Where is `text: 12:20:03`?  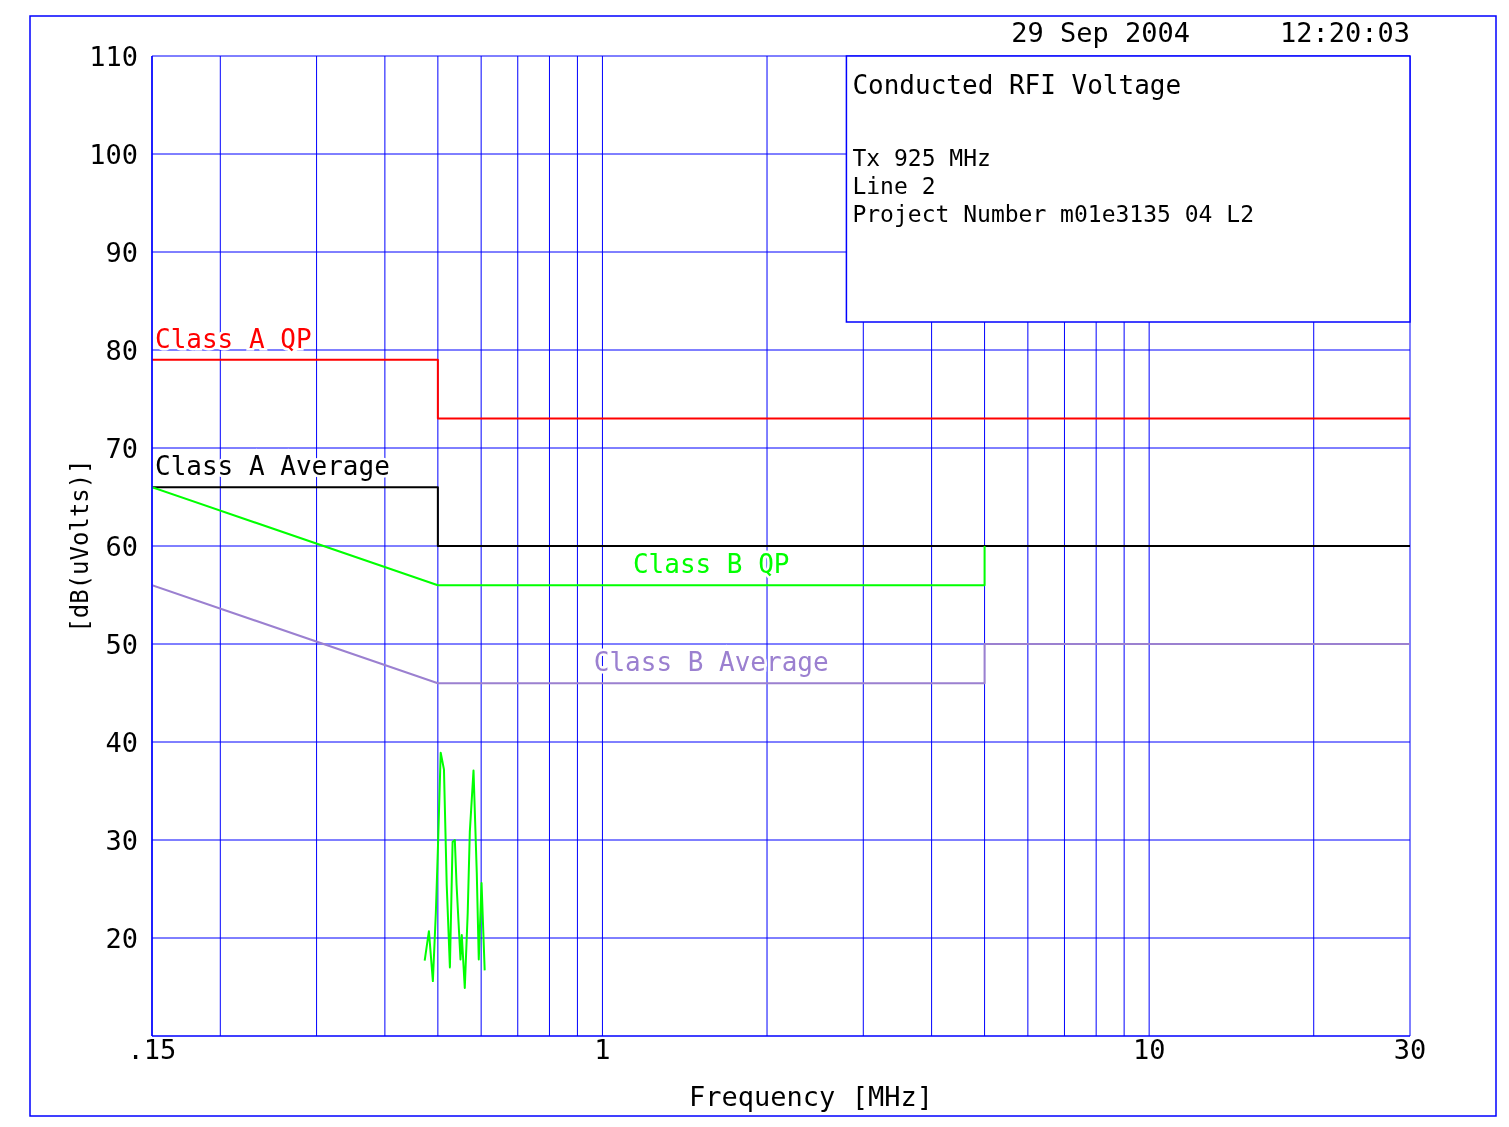
text: 12:20:03 is located at coordinates (1344, 32).